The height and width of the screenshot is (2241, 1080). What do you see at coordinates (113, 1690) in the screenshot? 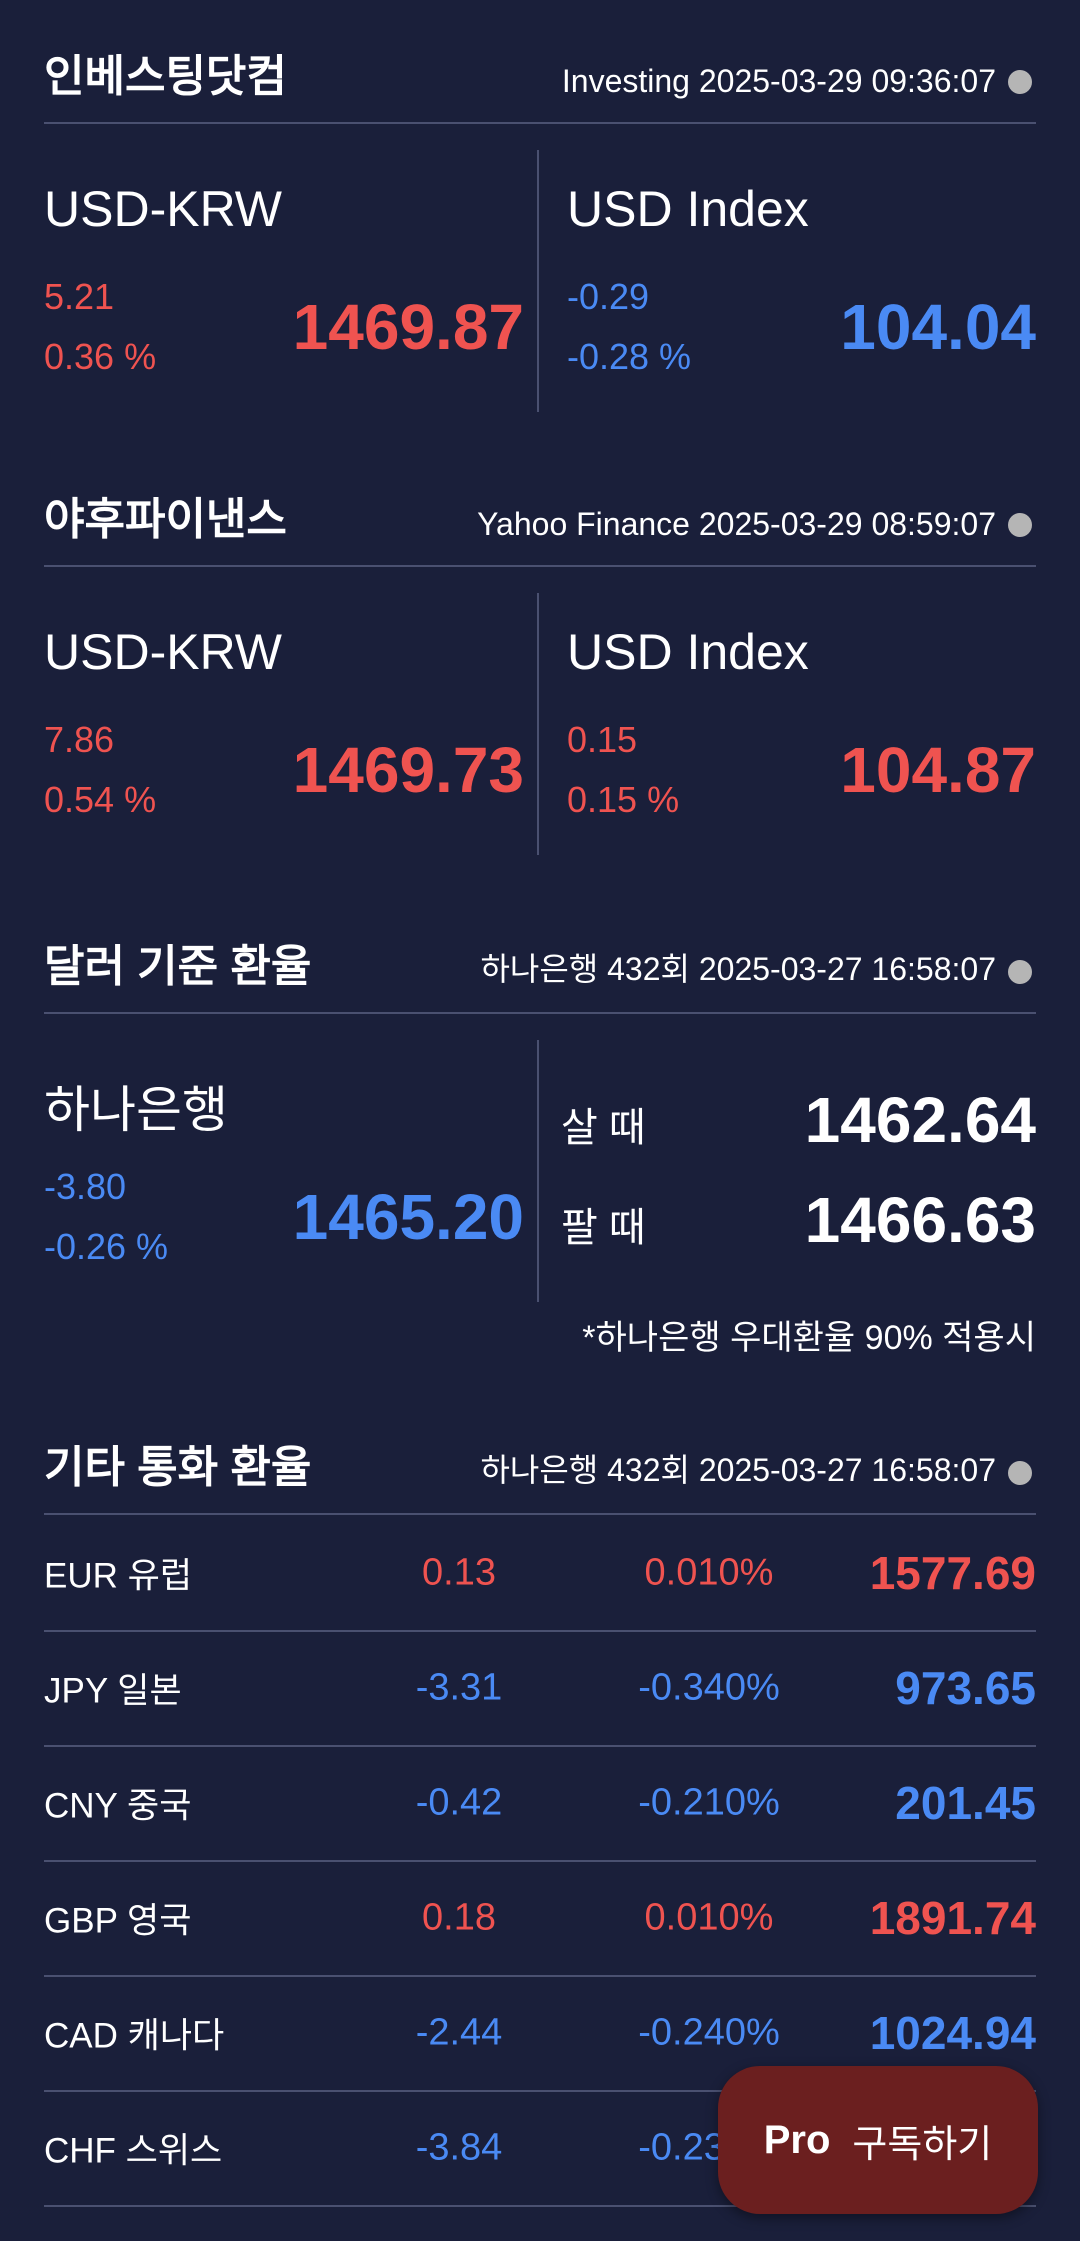
I see `currency-name: JPY 일본` at bounding box center [113, 1690].